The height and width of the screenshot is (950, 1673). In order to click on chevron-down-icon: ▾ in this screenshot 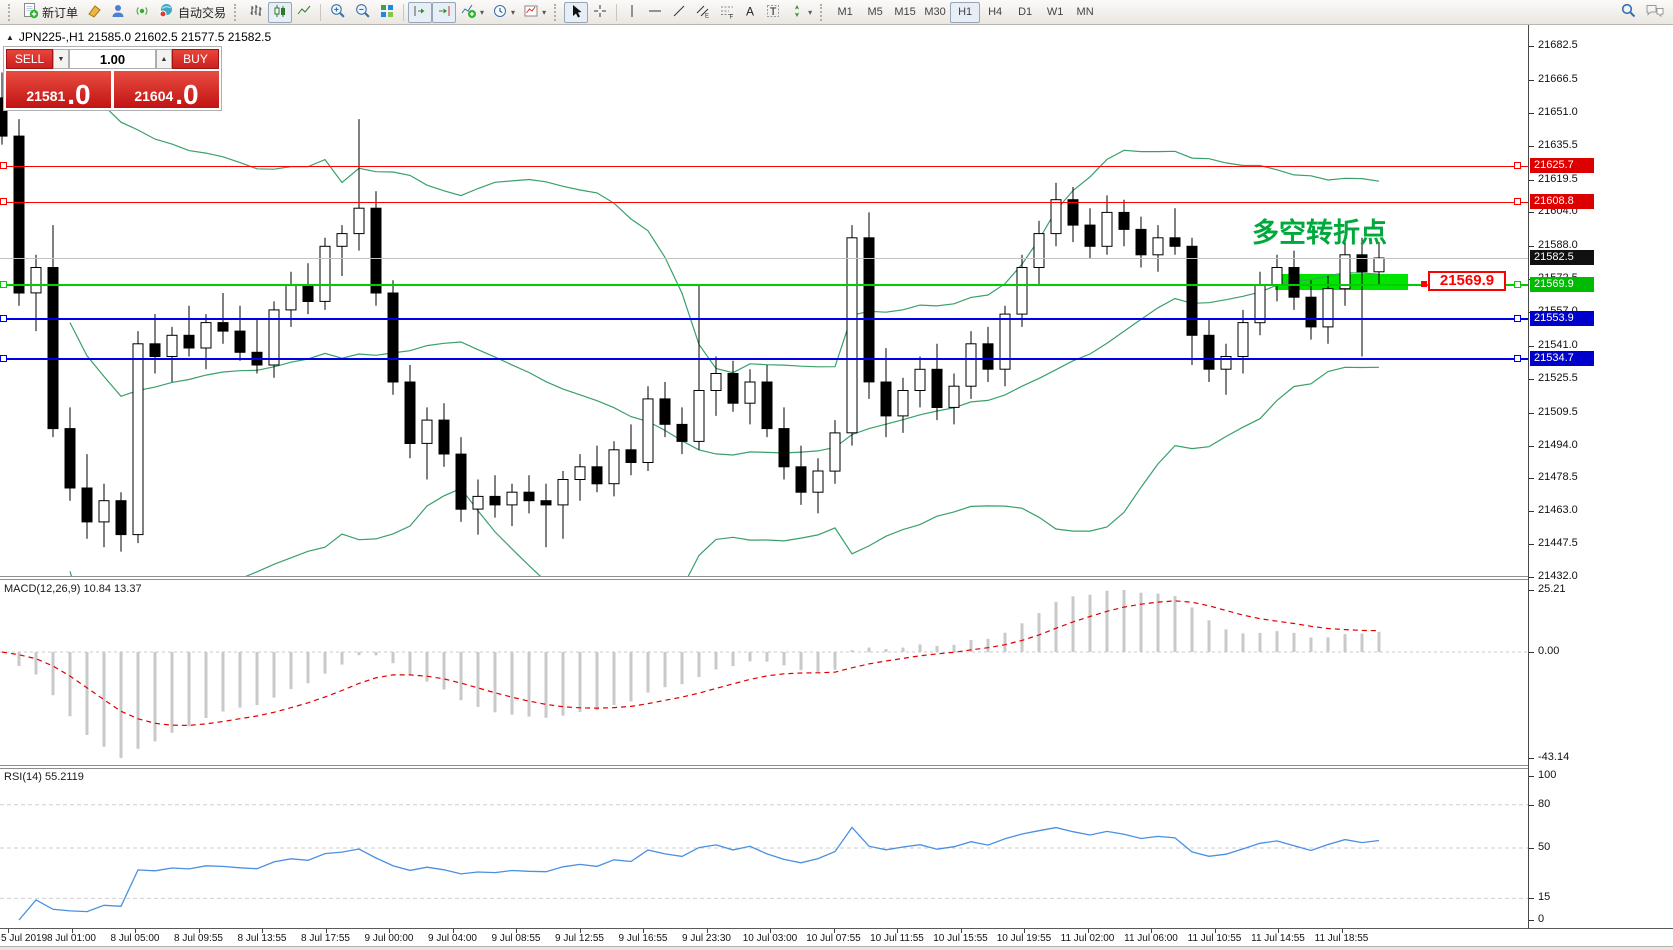, I will do `click(513, 12)`.